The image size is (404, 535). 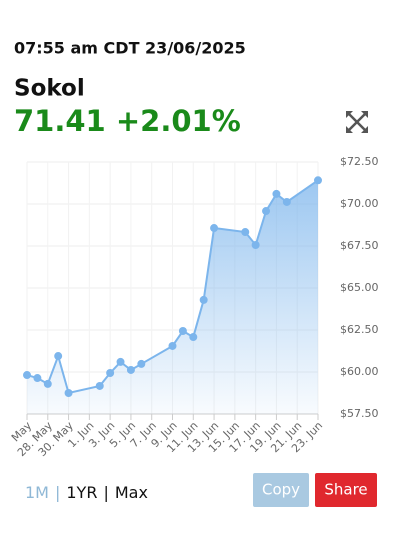 I want to click on price-line: 71.41 +2.01%, so click(x=127, y=121).